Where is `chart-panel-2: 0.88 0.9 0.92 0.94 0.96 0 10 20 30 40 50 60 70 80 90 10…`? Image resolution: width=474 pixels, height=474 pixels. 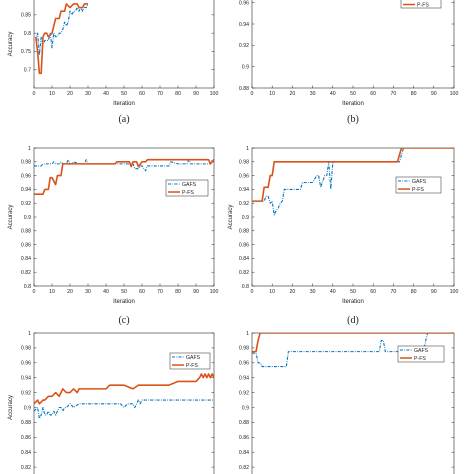
chart-panel-2: 0.88 0.9 0.92 0.94 0.96 0 10 20 30 40 50 60 70 80 90 10… is located at coordinates (349, 62).